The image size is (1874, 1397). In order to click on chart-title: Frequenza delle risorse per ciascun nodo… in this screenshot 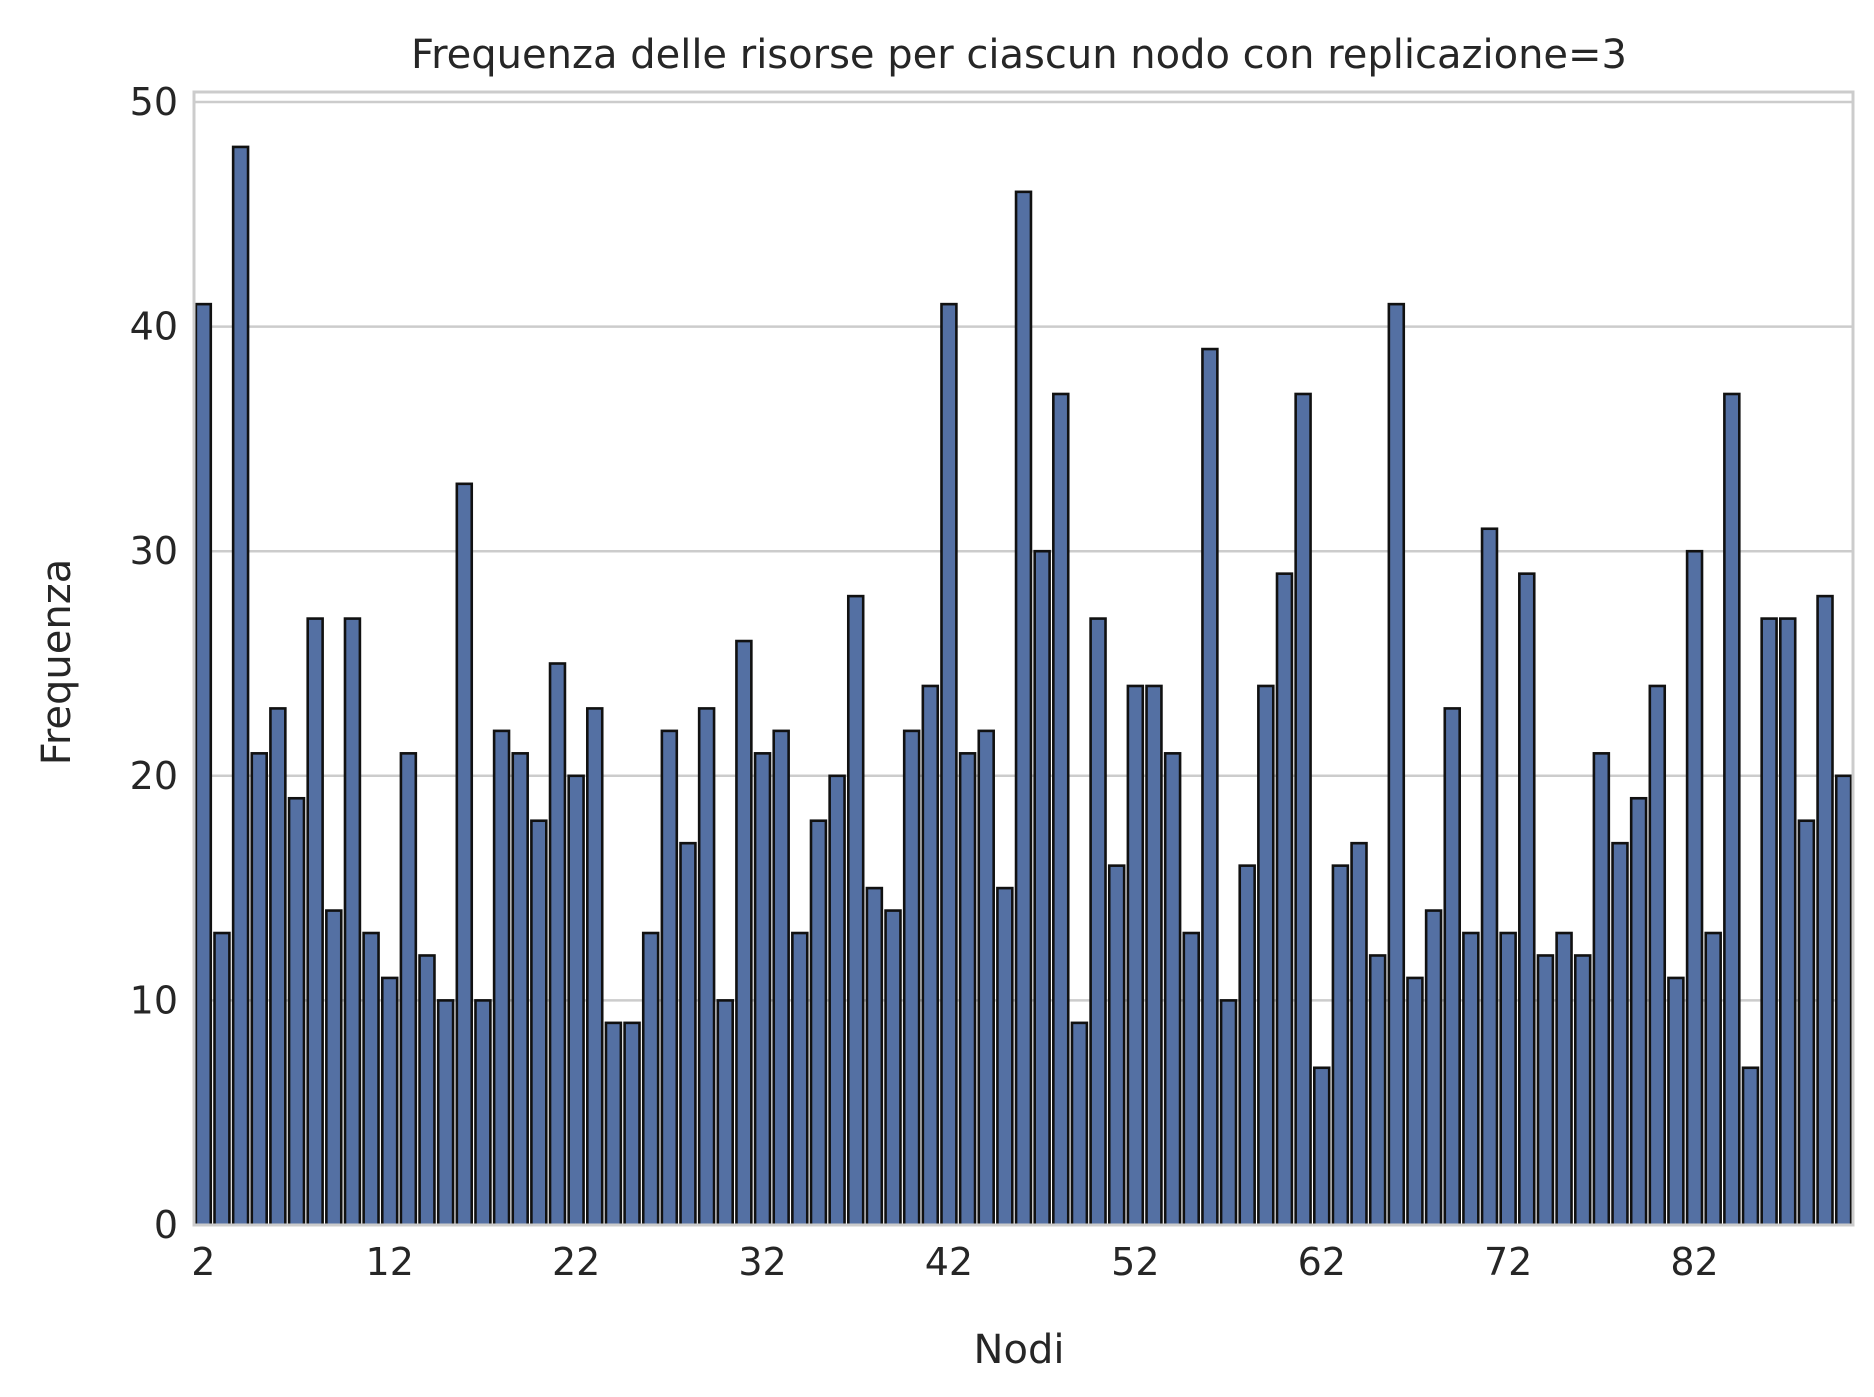, I will do `click(1019, 55)`.